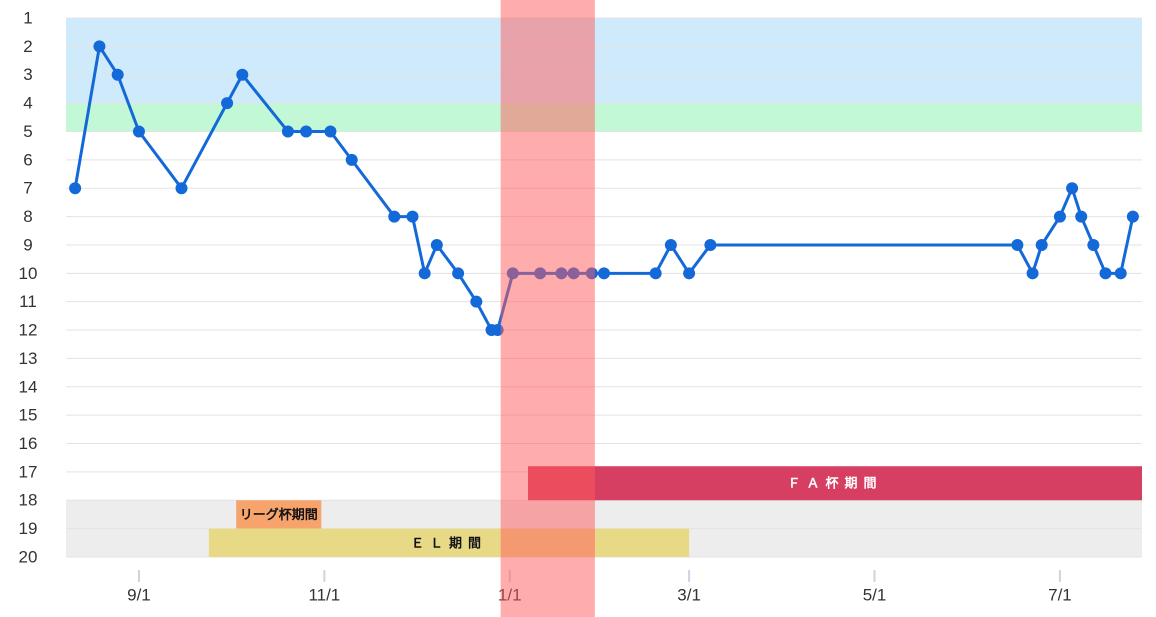  Describe the element at coordinates (28, 443) in the screenshot. I see `y-tick-label: 16` at that location.